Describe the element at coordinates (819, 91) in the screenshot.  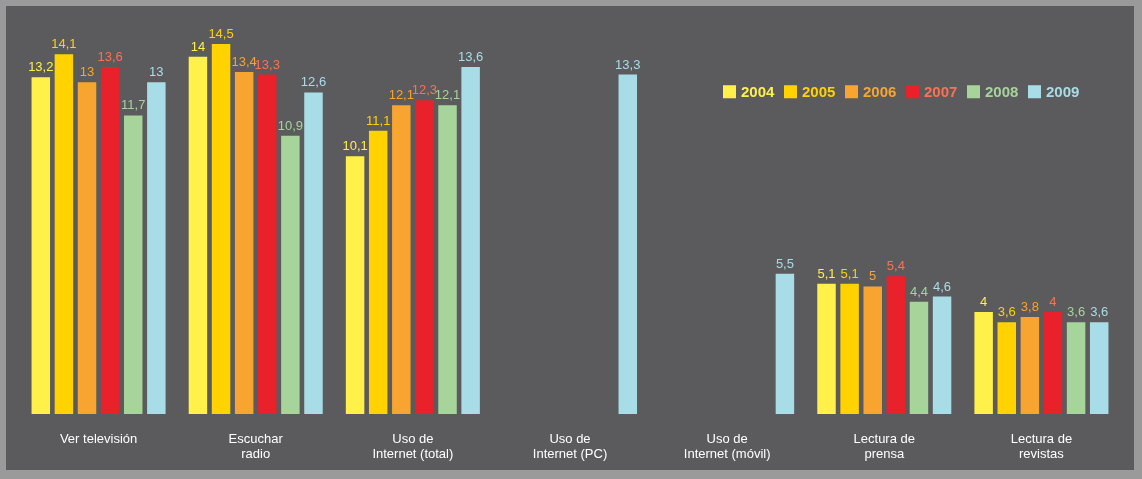
I see `legend-label: 2005` at that location.